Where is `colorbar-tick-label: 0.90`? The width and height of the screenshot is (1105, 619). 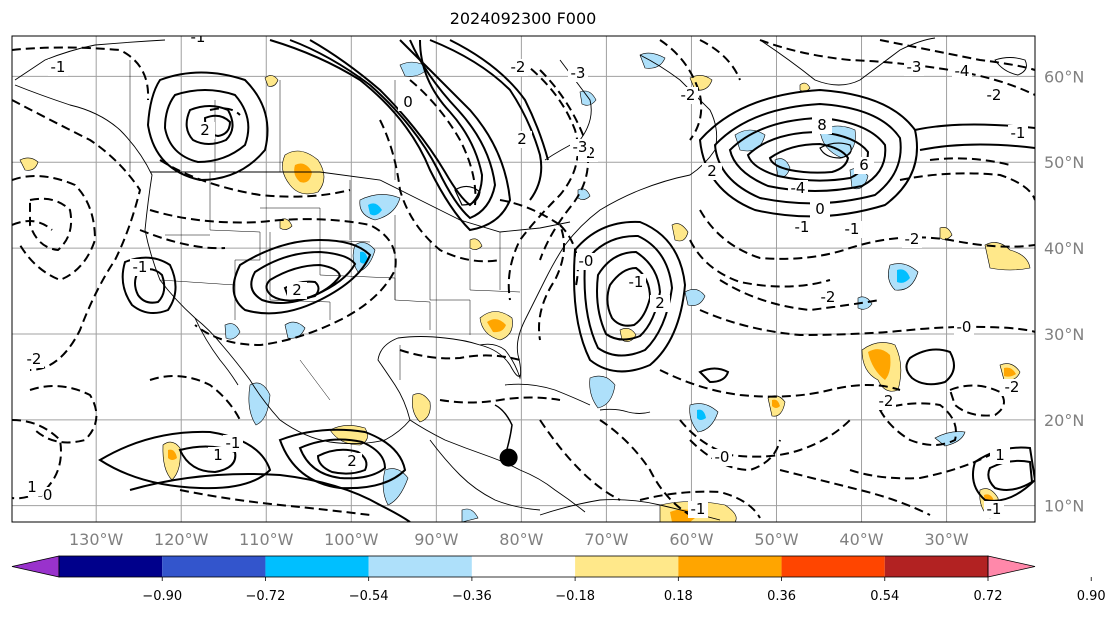
colorbar-tick-label: 0.90 is located at coordinates (1091, 596).